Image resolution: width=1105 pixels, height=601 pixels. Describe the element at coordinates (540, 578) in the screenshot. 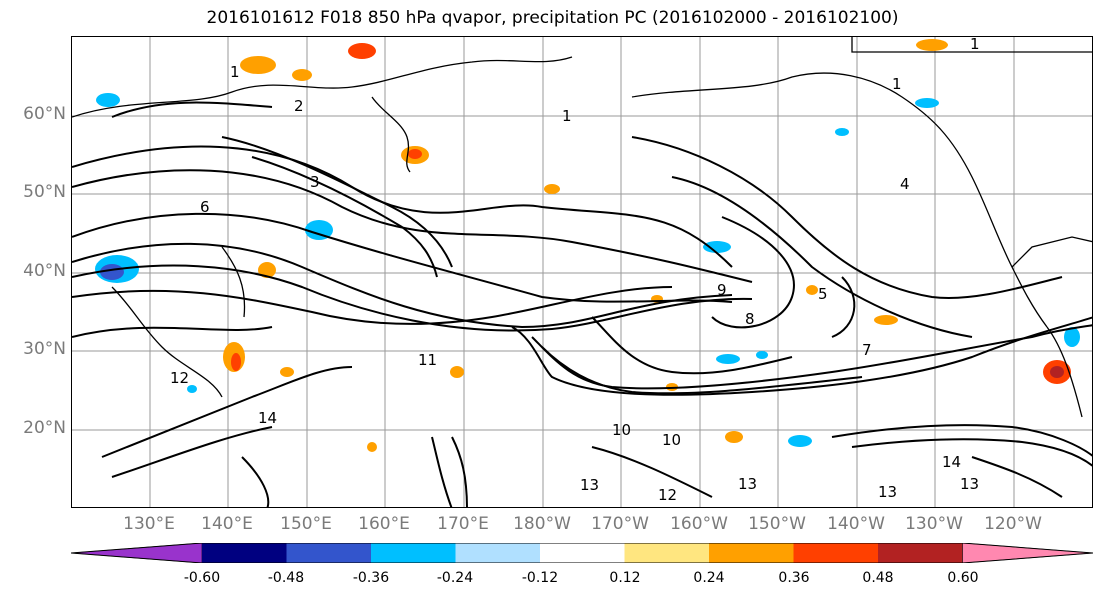

I see `colorbar-tick: -0.12` at that location.